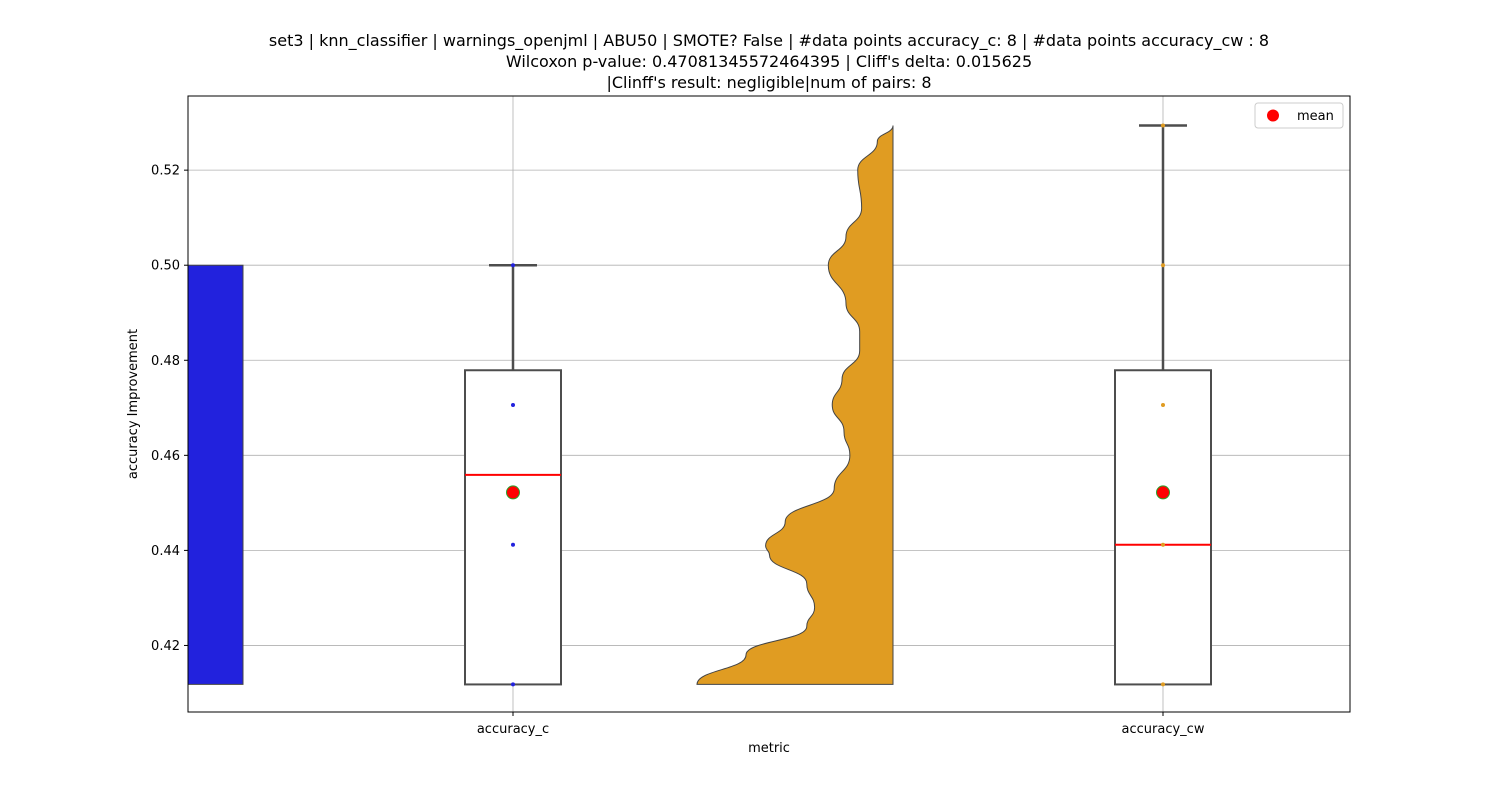 This screenshot has height=800, width=1500. I want to click on x-axis-label: metric, so click(769, 748).